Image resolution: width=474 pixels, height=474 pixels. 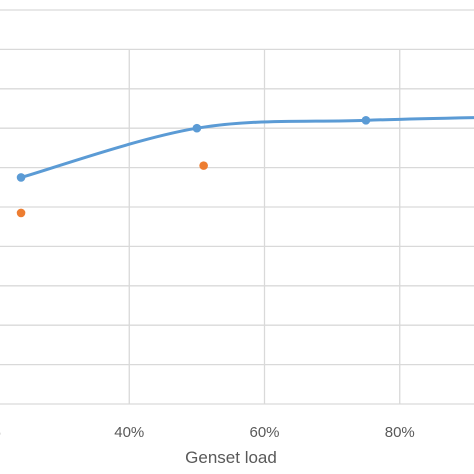 I want to click on x-tick-label: 80%, so click(x=400, y=432).